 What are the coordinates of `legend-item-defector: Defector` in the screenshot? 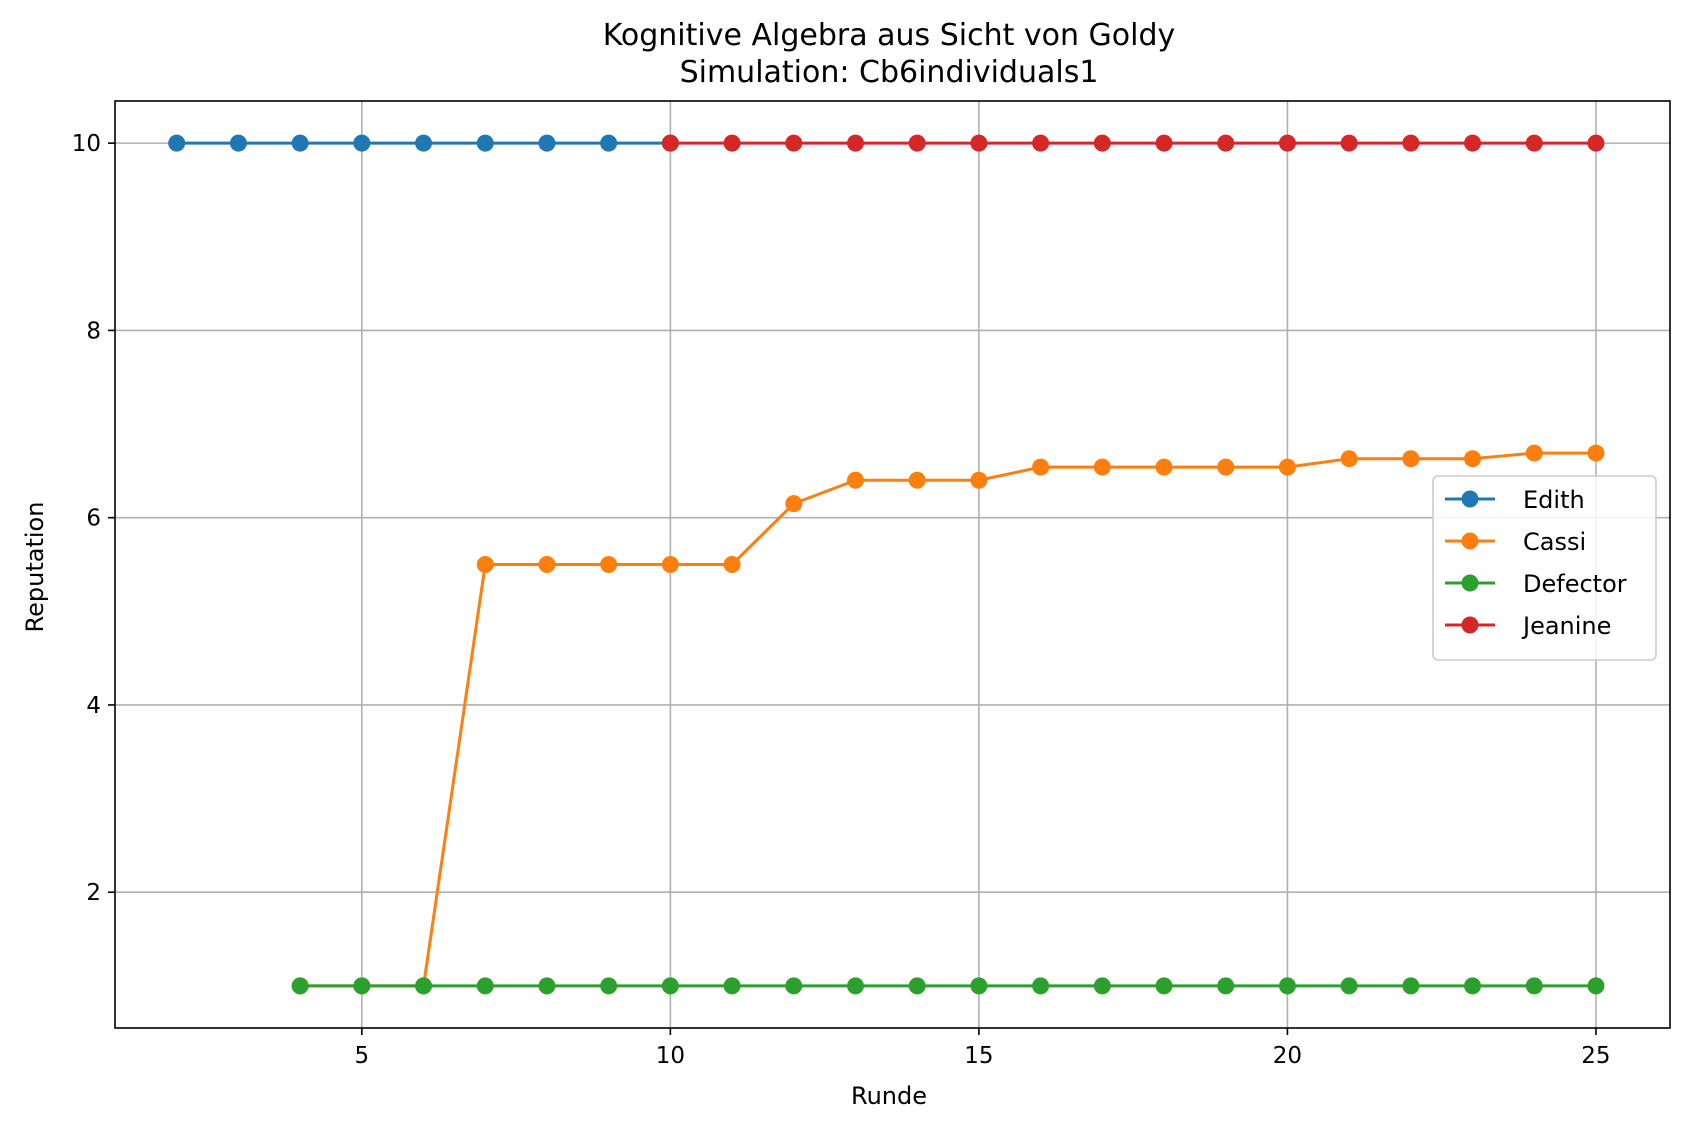 It's located at (1536, 584).